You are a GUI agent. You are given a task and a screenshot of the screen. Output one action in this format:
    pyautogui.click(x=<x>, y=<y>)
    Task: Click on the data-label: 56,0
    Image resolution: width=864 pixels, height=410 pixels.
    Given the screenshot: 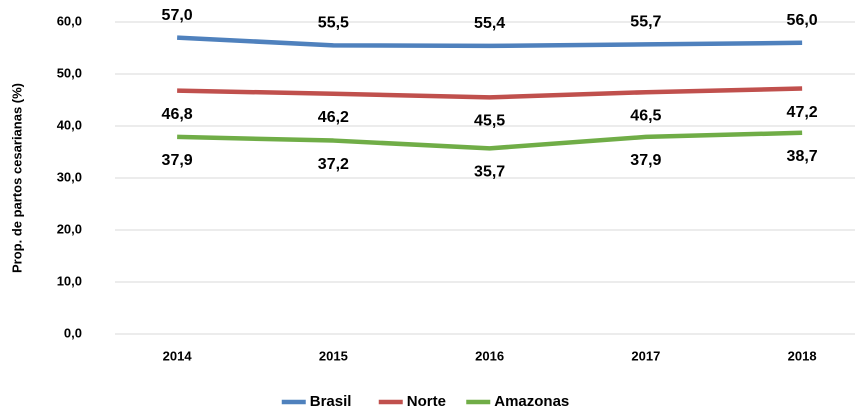 What is the action you would take?
    pyautogui.click(x=802, y=20)
    